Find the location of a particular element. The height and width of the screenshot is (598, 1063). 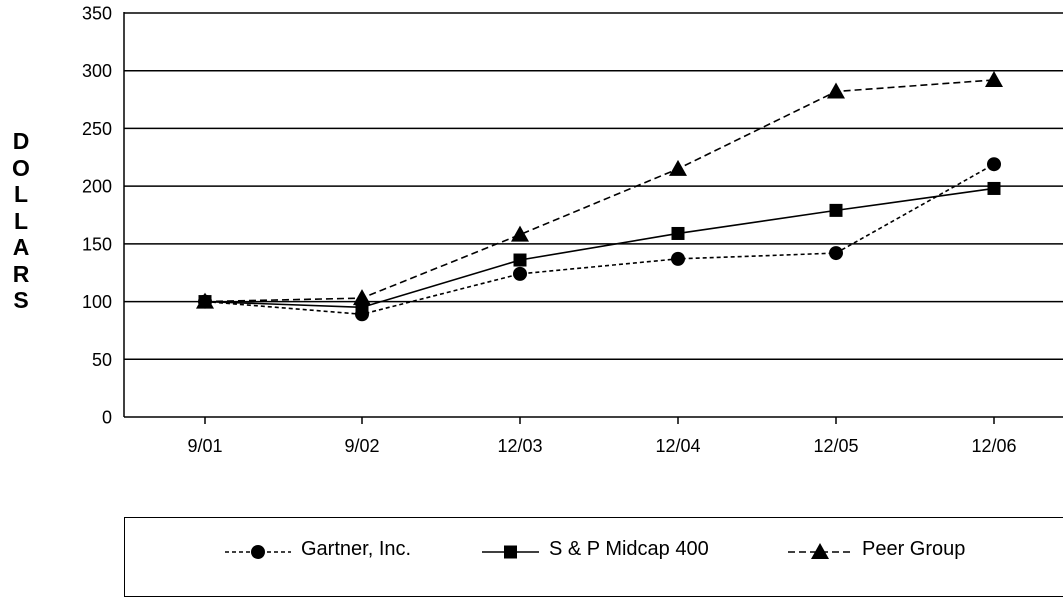

x-tick-label: 12/05 is located at coordinates (835, 446).